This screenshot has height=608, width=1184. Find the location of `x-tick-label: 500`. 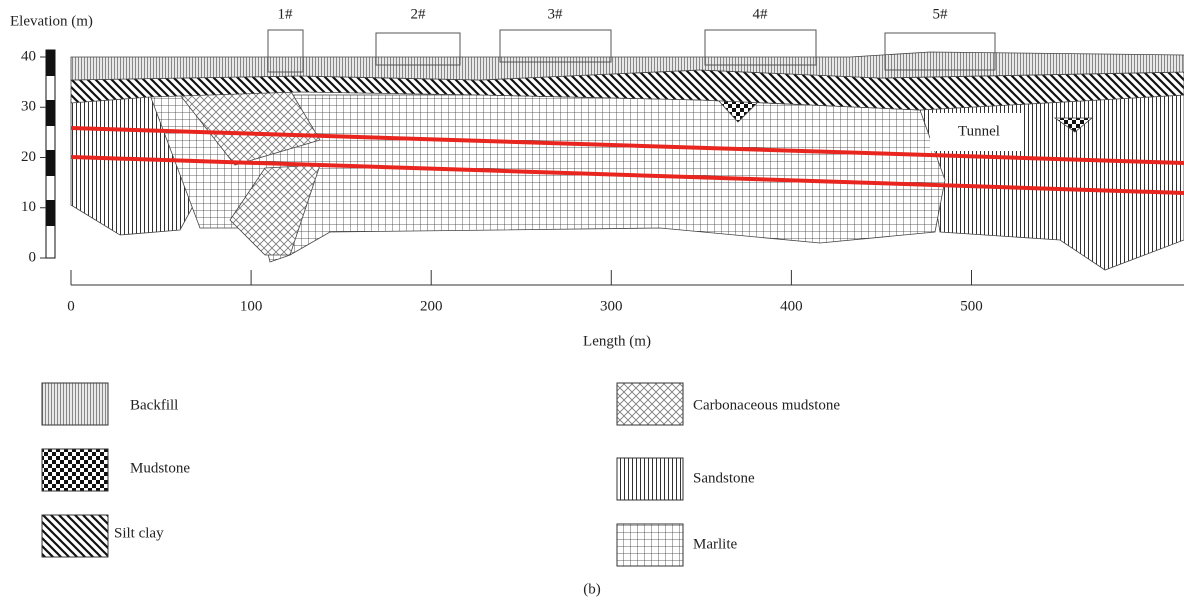

x-tick-label: 500 is located at coordinates (971, 306).